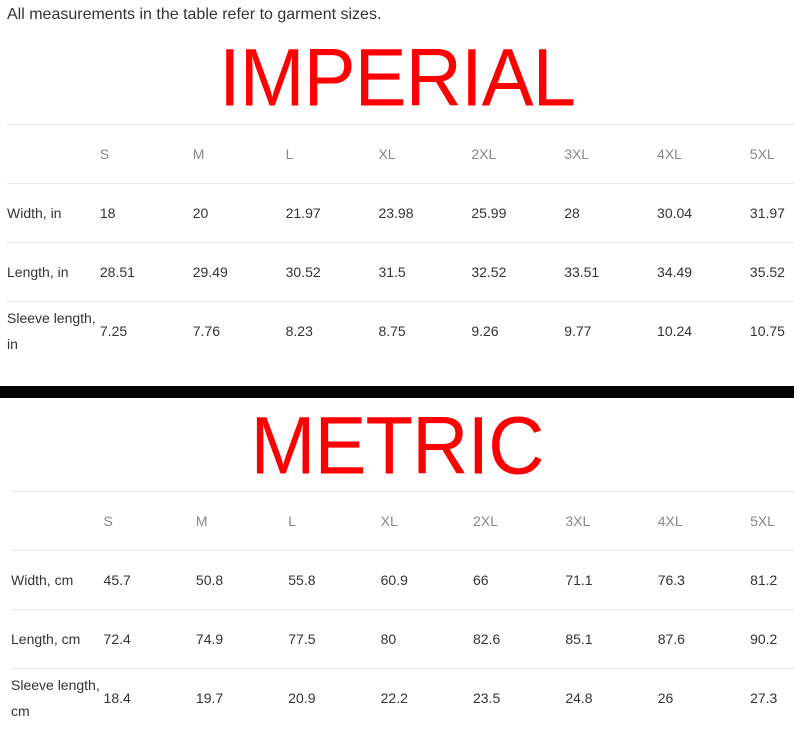 This screenshot has height=743, width=794. I want to click on cell-value: 34.49, so click(703, 272).